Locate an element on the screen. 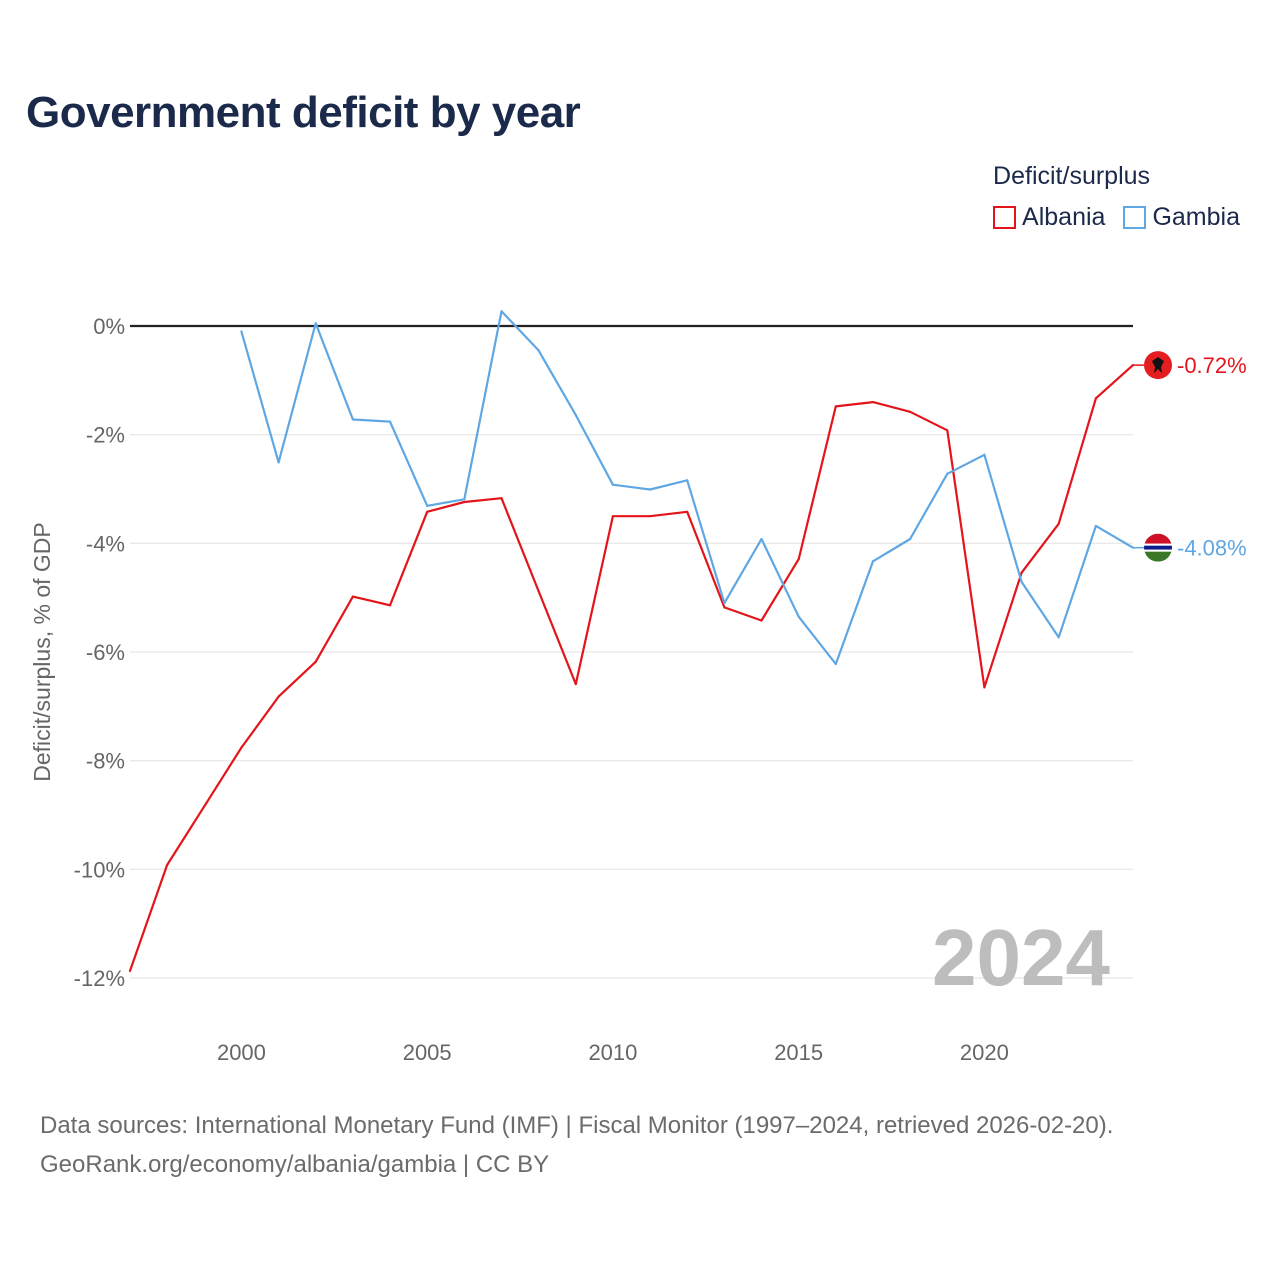  legend-label-gambia: Gambia is located at coordinates (1196, 217).